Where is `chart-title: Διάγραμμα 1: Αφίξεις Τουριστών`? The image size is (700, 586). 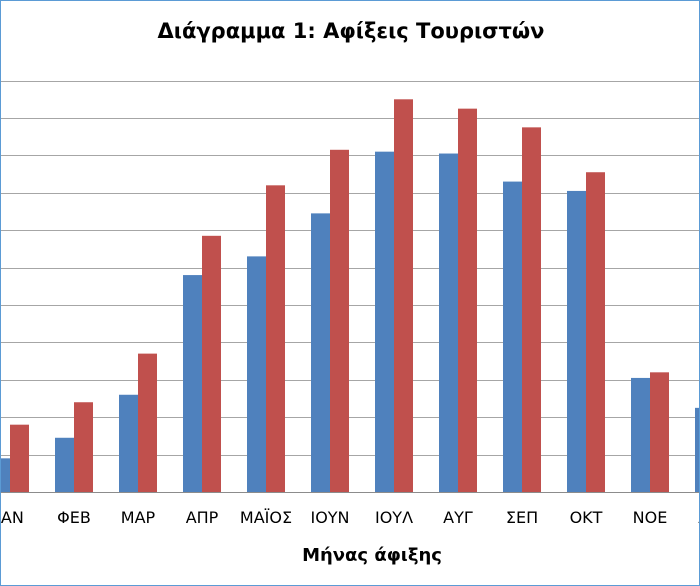
chart-title: Διάγραμμα 1: Αφίξεις Τουριστών is located at coordinates (351, 31).